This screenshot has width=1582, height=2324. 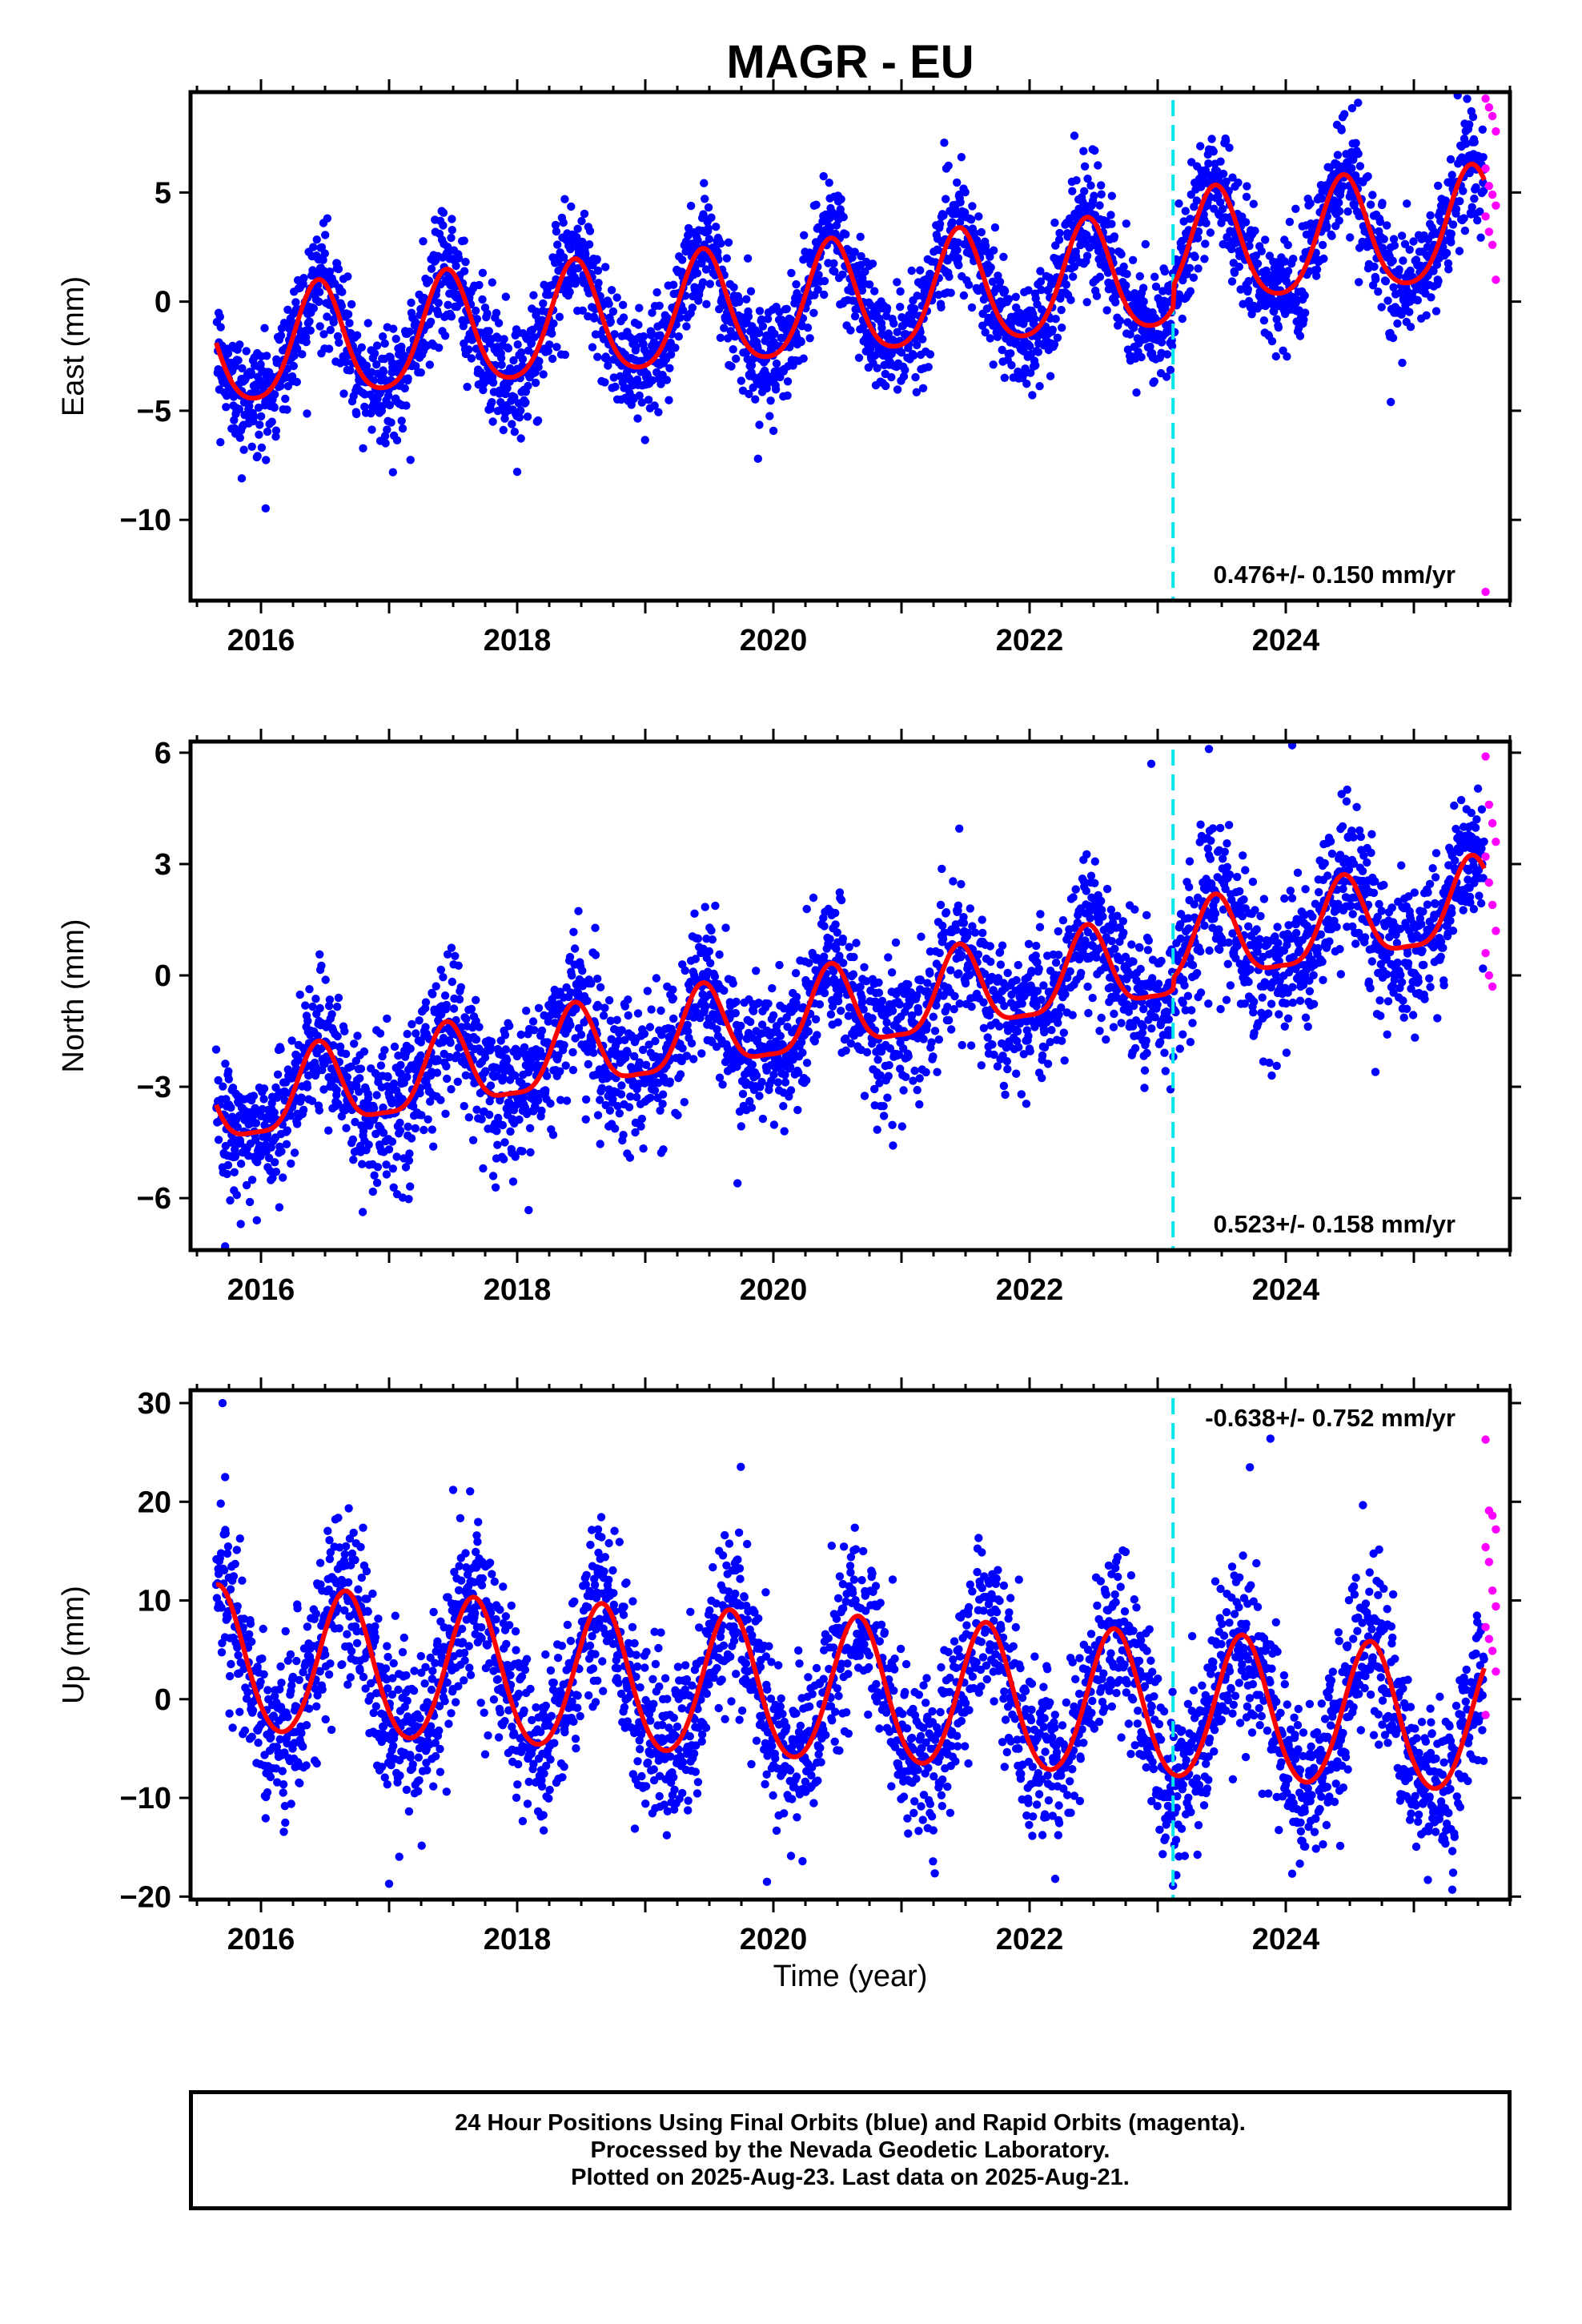 I want to click on x-tick-label: 2020, so click(x=774, y=640).